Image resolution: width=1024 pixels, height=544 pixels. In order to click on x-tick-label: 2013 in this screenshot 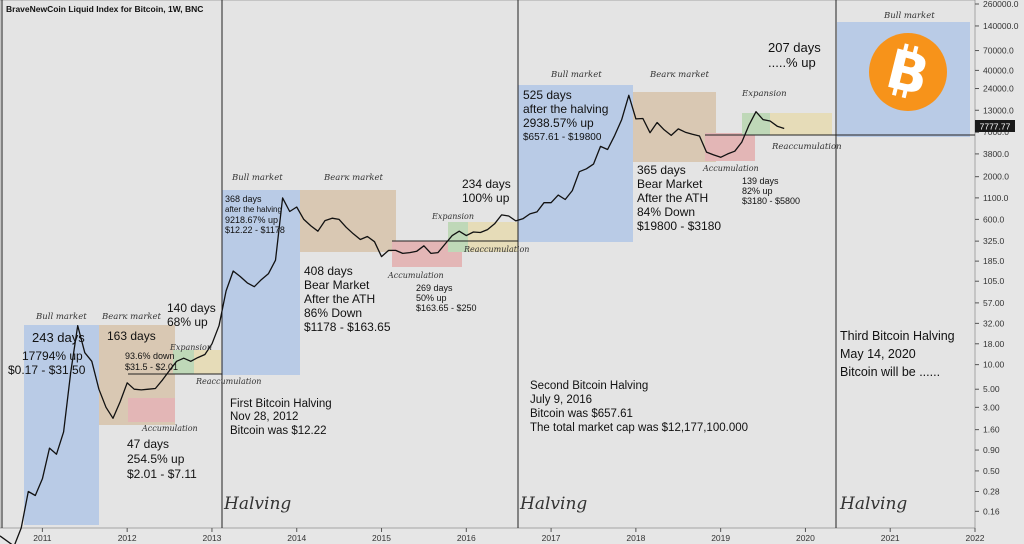, I will do `click(211, 538)`.